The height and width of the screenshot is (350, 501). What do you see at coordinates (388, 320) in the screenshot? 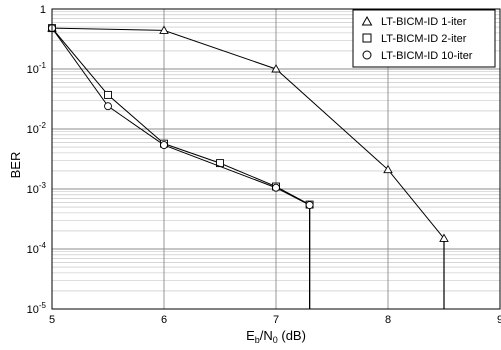
I see `x-tick-label: 8` at bounding box center [388, 320].